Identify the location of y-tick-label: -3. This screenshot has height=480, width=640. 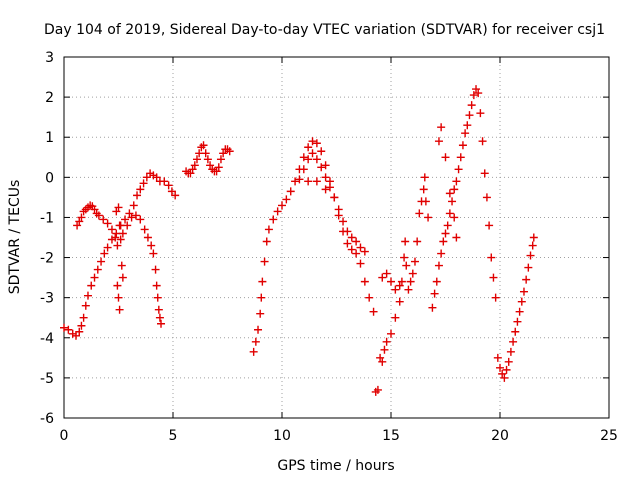
(47, 299).